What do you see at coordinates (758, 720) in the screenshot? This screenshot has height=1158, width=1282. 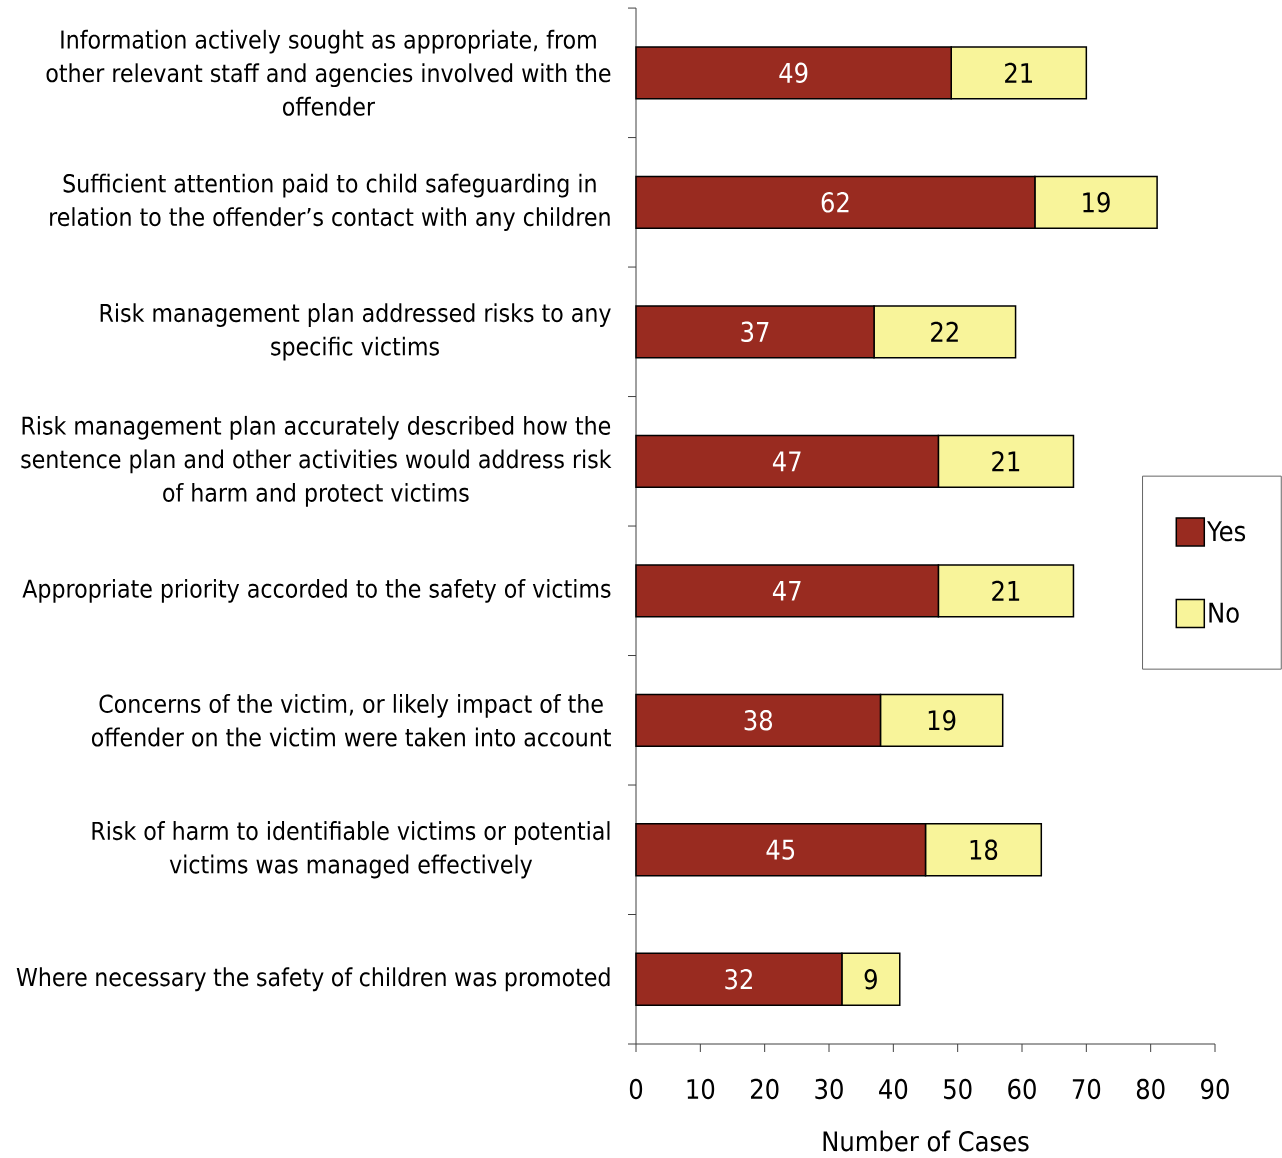 I see `data-label: 38` at bounding box center [758, 720].